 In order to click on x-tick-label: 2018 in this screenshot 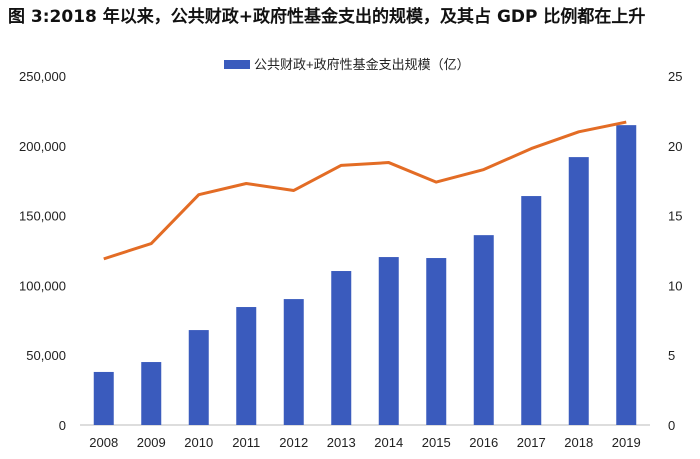, I will do `click(578, 442)`.